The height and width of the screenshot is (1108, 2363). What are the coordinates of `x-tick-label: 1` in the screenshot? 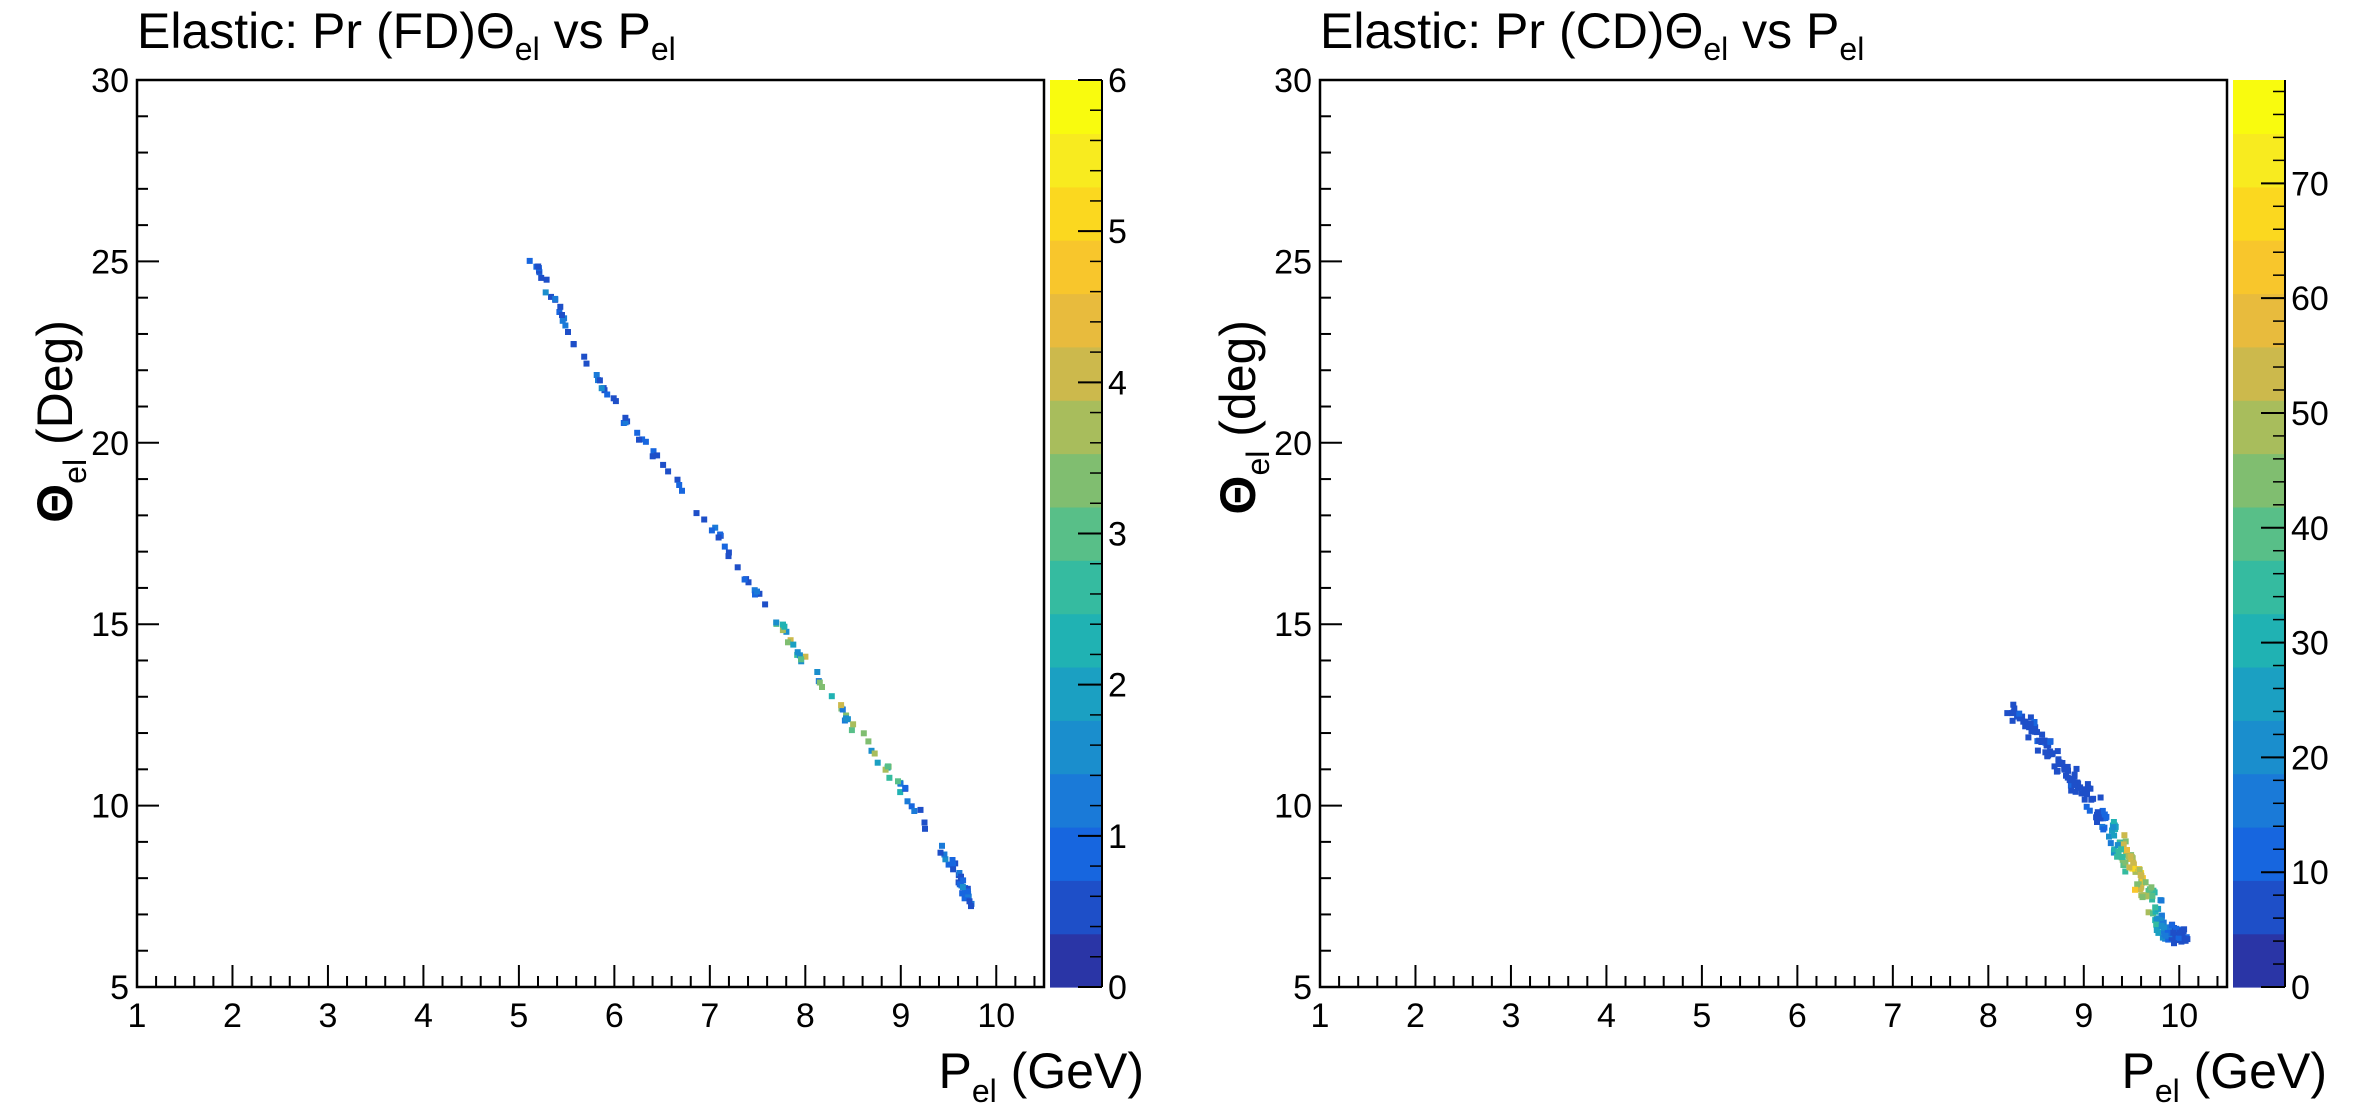 It's located at (1320, 1016).